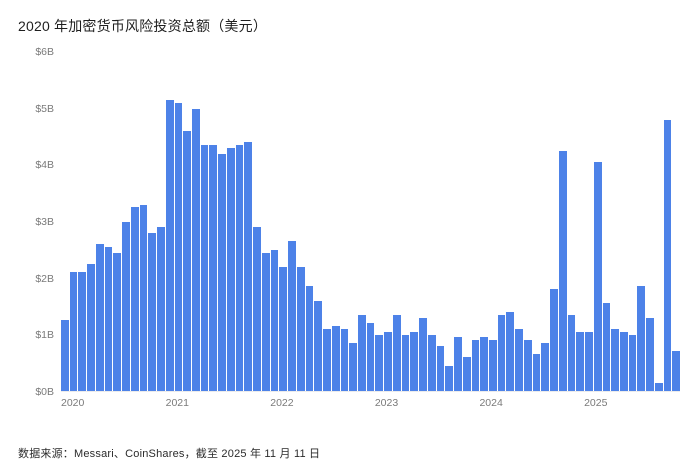 The height and width of the screenshot is (475, 692). Describe the element at coordinates (44, 52) in the screenshot. I see `y-axis-label: $6B` at that location.